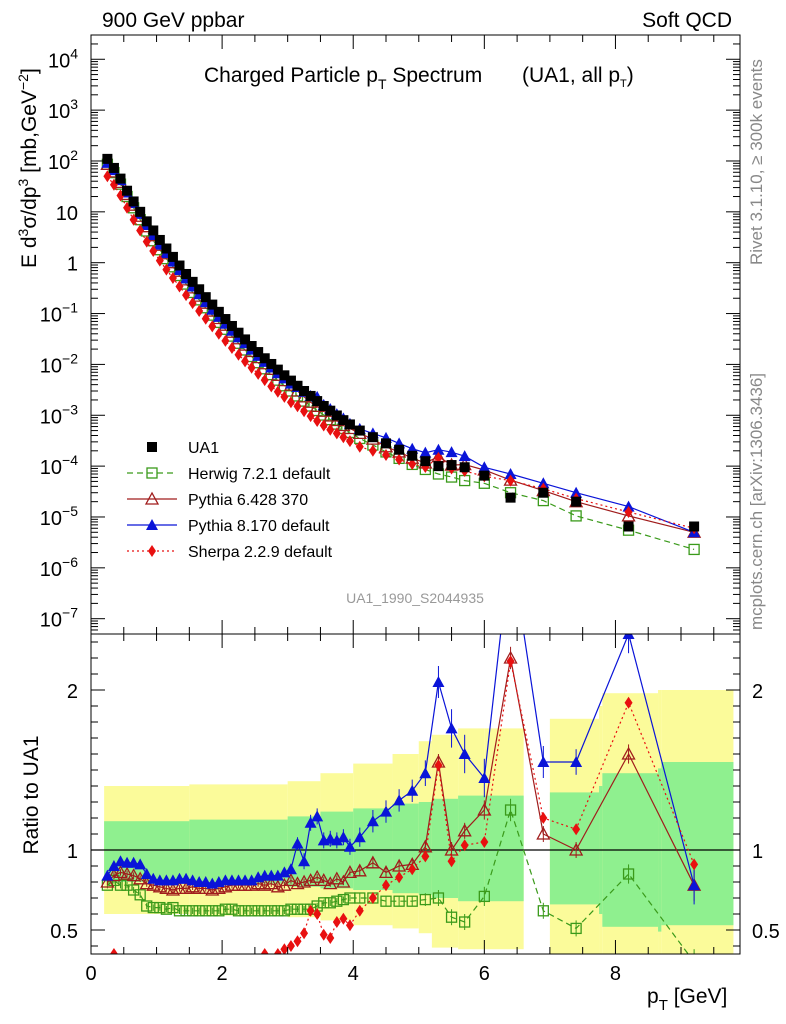 The width and height of the screenshot is (786, 1024). Describe the element at coordinates (67, 214) in the screenshot. I see `y-tick-label: 10` at that location.